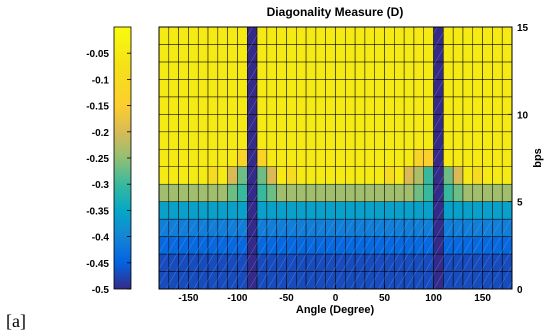 Image resolution: width=549 pixels, height=335 pixels. Describe the element at coordinates (97, 107) in the screenshot. I see `colorbar-tick-label: -0.15` at that location.